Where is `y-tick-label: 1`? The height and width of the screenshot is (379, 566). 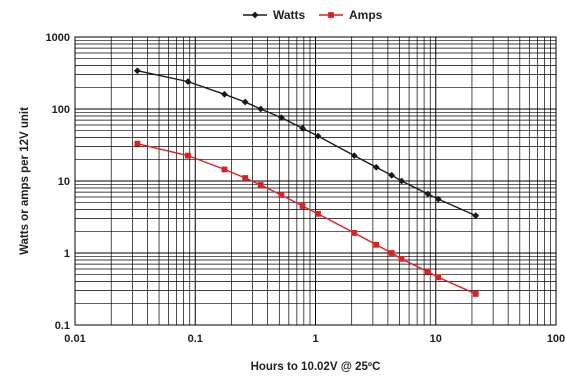 y-tick-label: 1 is located at coordinates (67, 254).